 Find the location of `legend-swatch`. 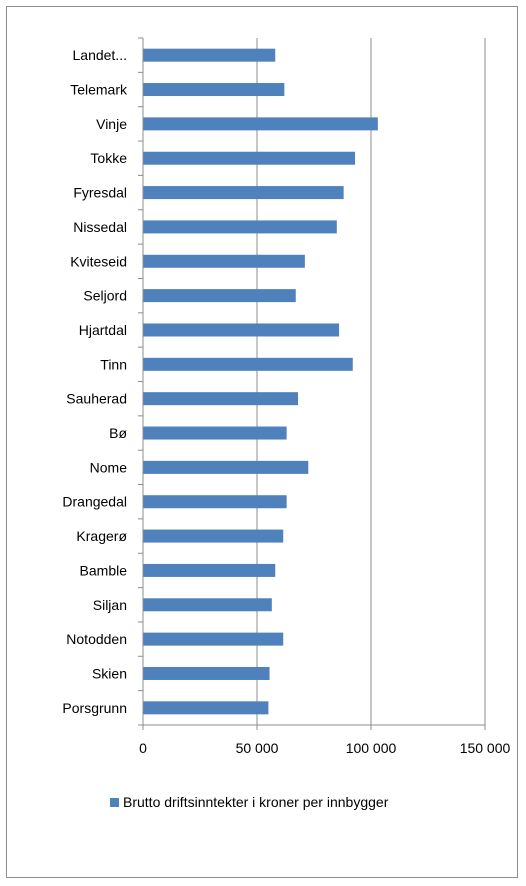

legend-swatch is located at coordinates (114, 802).